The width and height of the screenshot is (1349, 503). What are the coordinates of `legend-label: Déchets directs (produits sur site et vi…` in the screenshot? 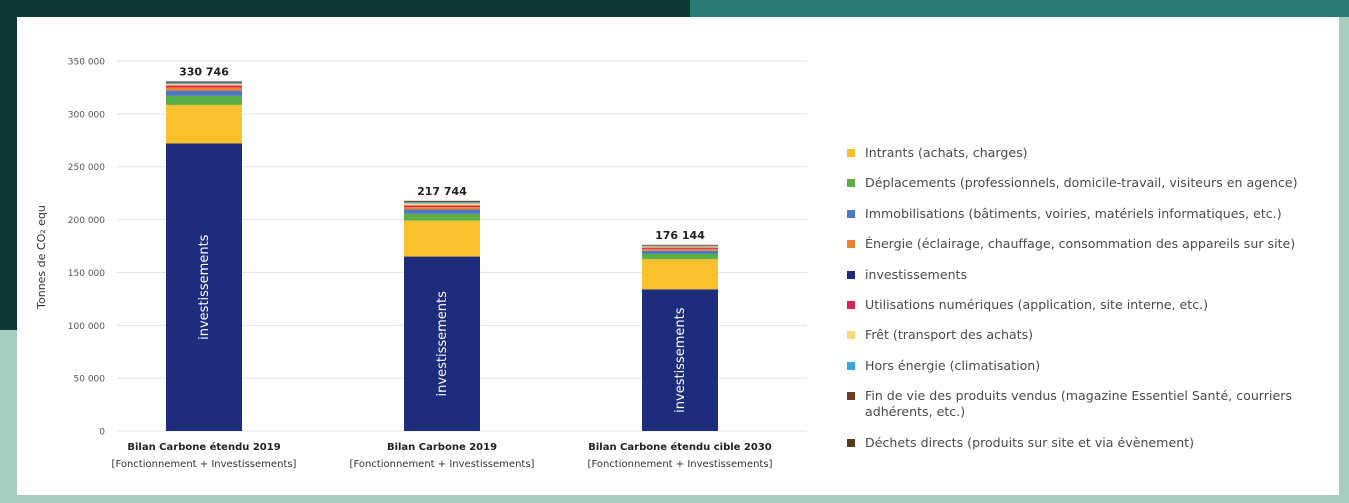 It's located at (1030, 442).